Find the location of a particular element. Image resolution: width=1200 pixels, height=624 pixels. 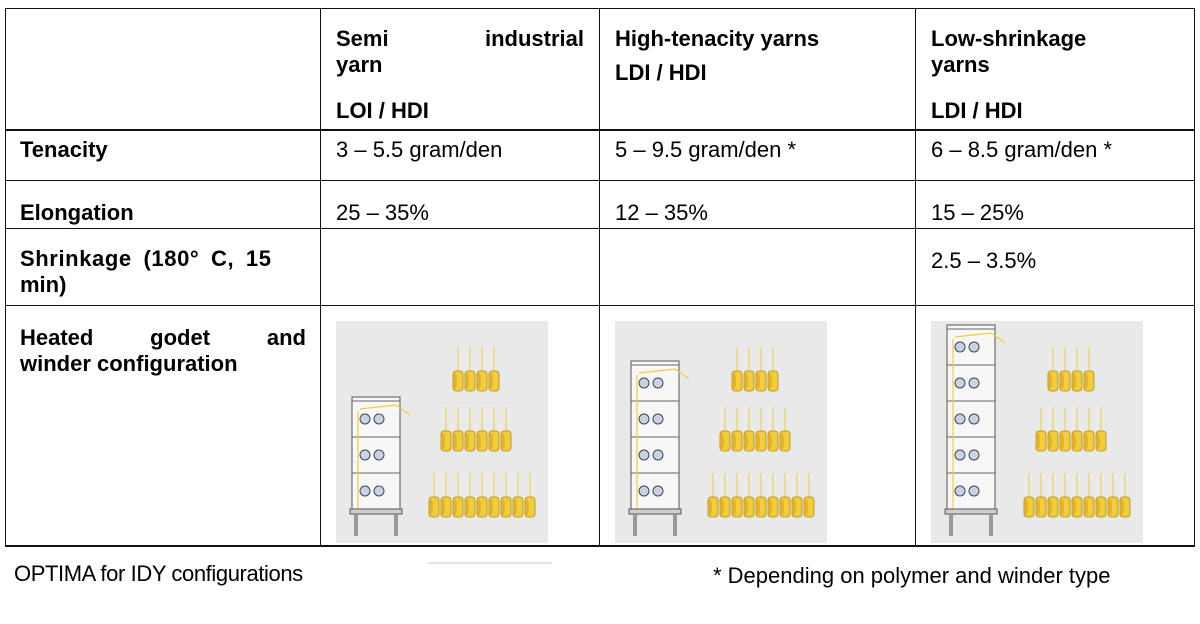

row-label-elongation: Elongation is located at coordinates (77, 212).